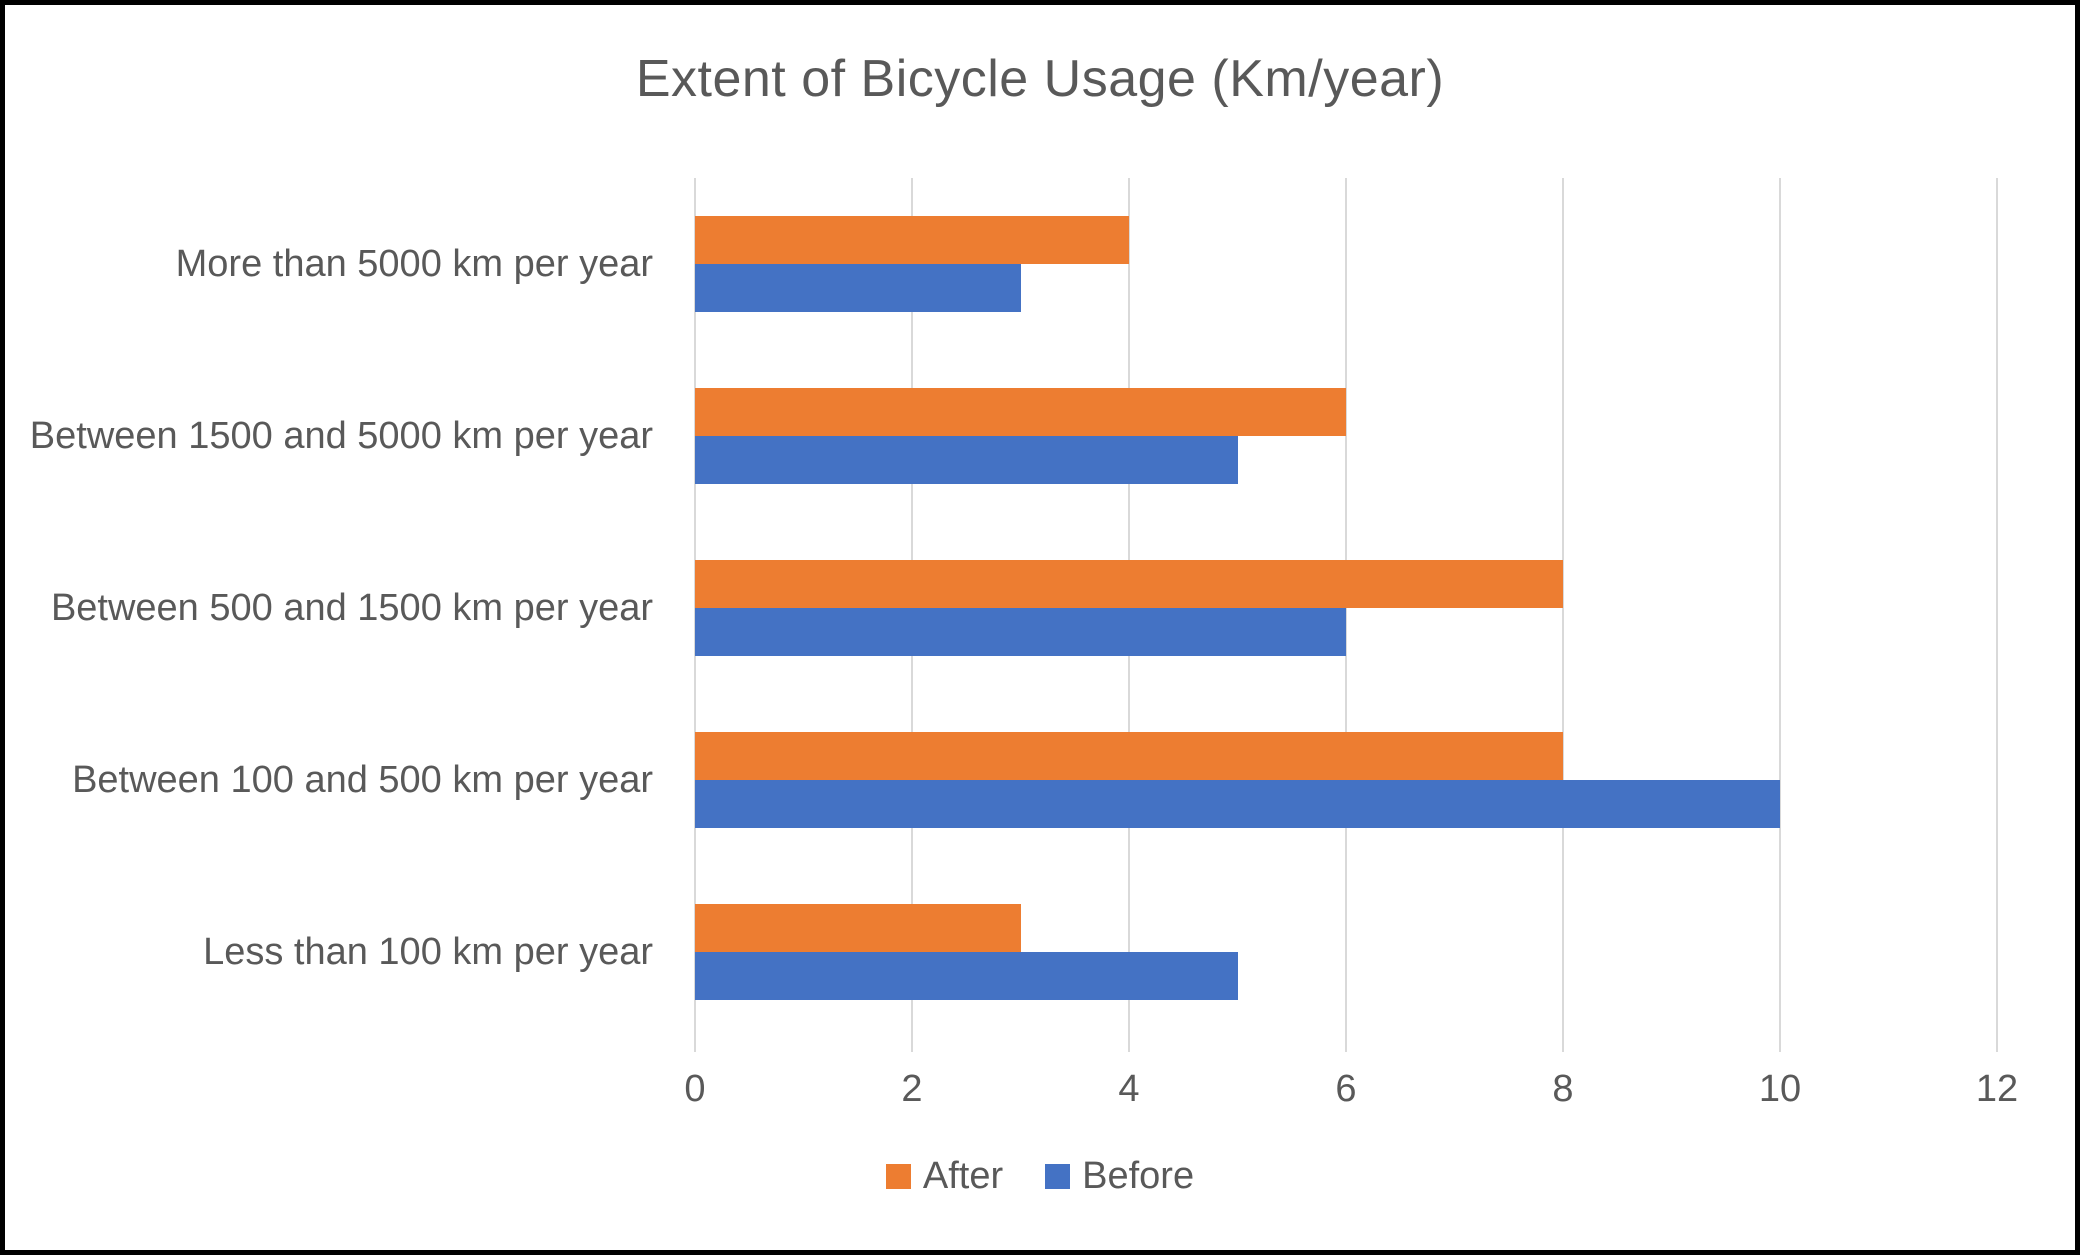  I want to click on legend-swatch-after, so click(898, 1176).